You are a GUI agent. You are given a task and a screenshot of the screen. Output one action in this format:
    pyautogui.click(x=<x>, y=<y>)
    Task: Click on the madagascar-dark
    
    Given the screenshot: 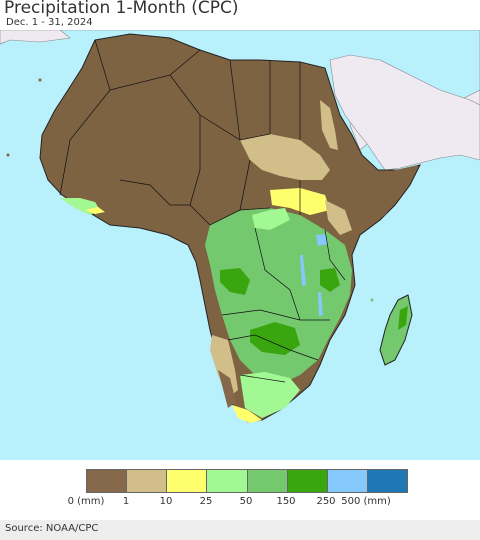 What is the action you would take?
    pyautogui.click(x=403, y=318)
    